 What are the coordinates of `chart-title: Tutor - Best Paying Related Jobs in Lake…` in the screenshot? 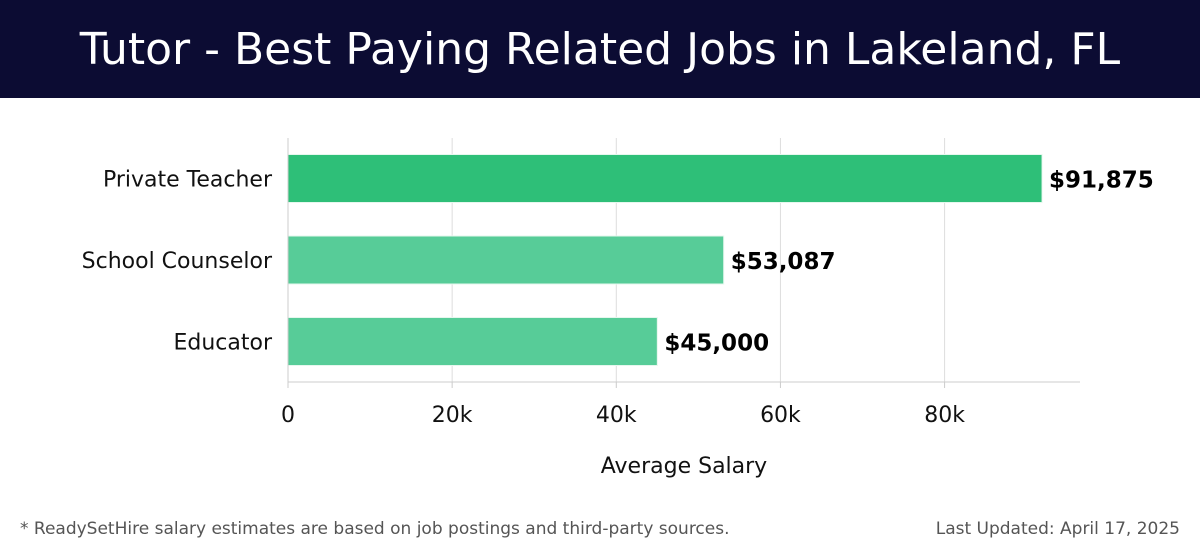 It's located at (600, 49).